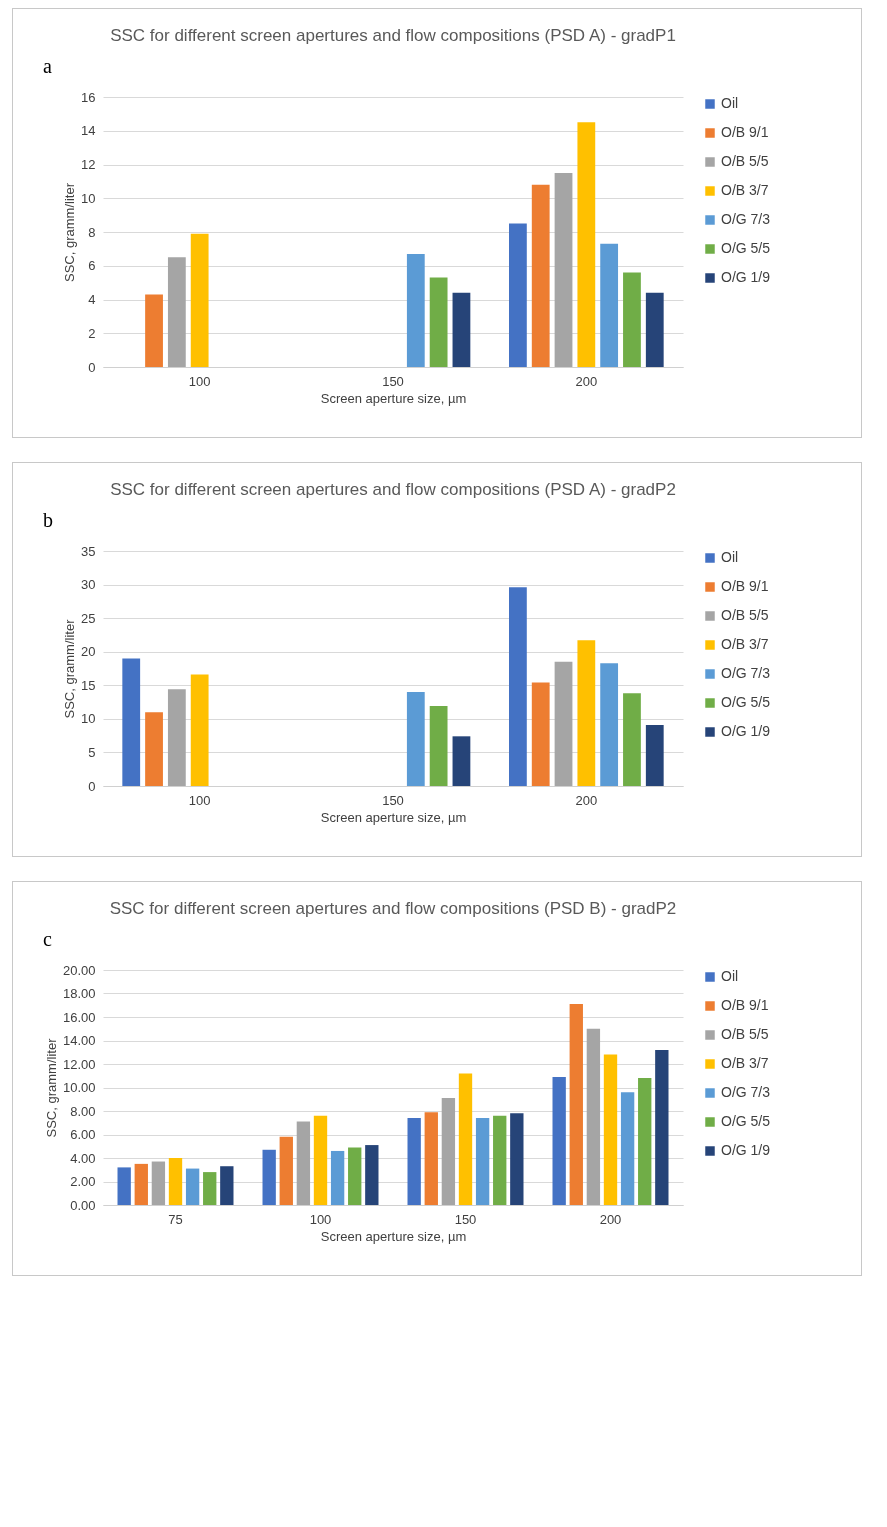 This screenshot has width=887, height=1527. What do you see at coordinates (79, 1040) in the screenshot?
I see `y-tick-label: 14.00` at bounding box center [79, 1040].